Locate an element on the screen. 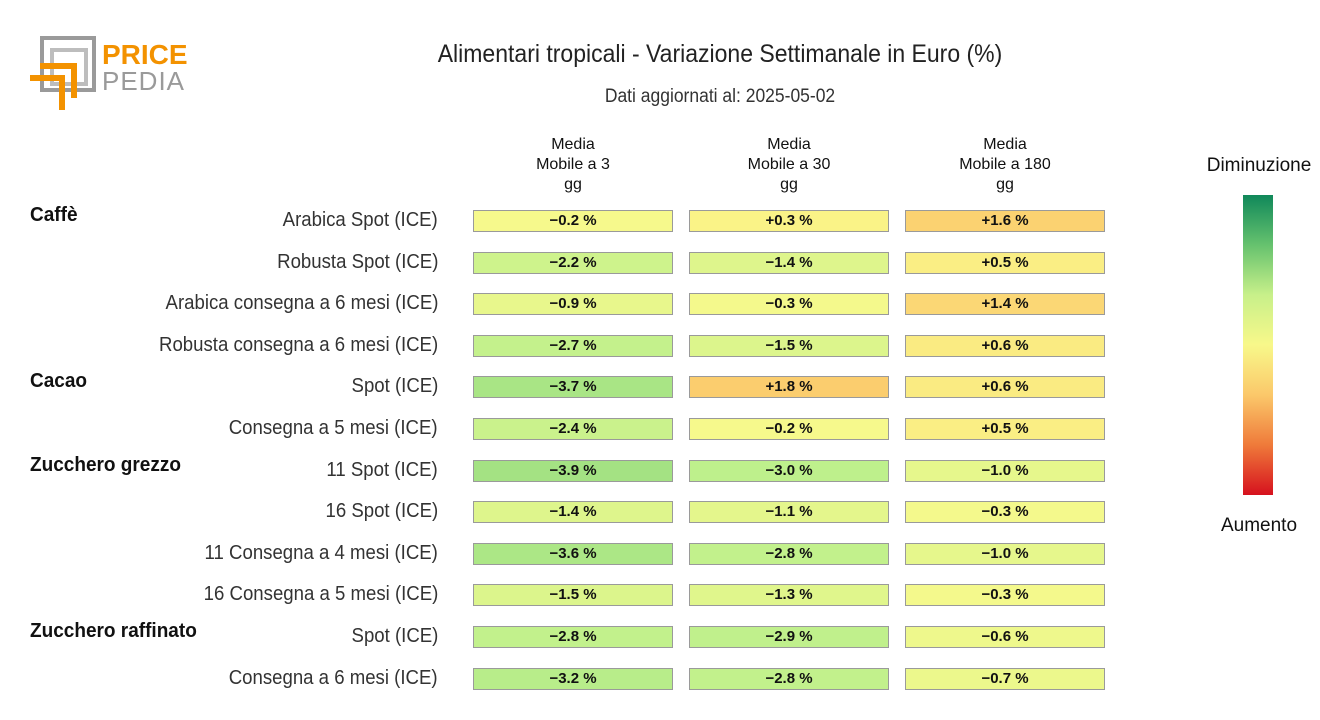 This screenshot has height=720, width=1320. row-label: Robusta consegna a 6 mesi (ICE) is located at coordinates (298, 344).